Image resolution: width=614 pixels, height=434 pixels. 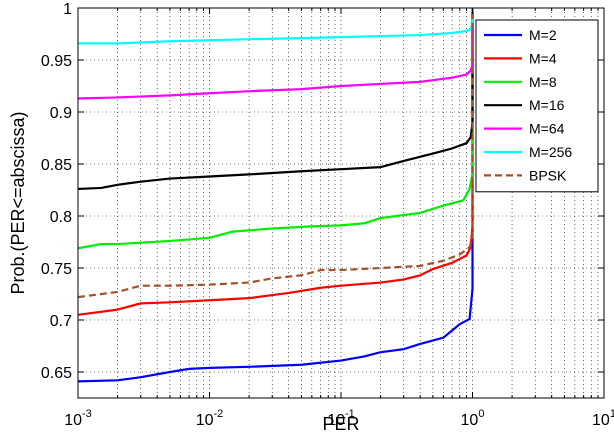 I want to click on y-axis-label: Prob.(PER<=abscissa), so click(x=18, y=202).